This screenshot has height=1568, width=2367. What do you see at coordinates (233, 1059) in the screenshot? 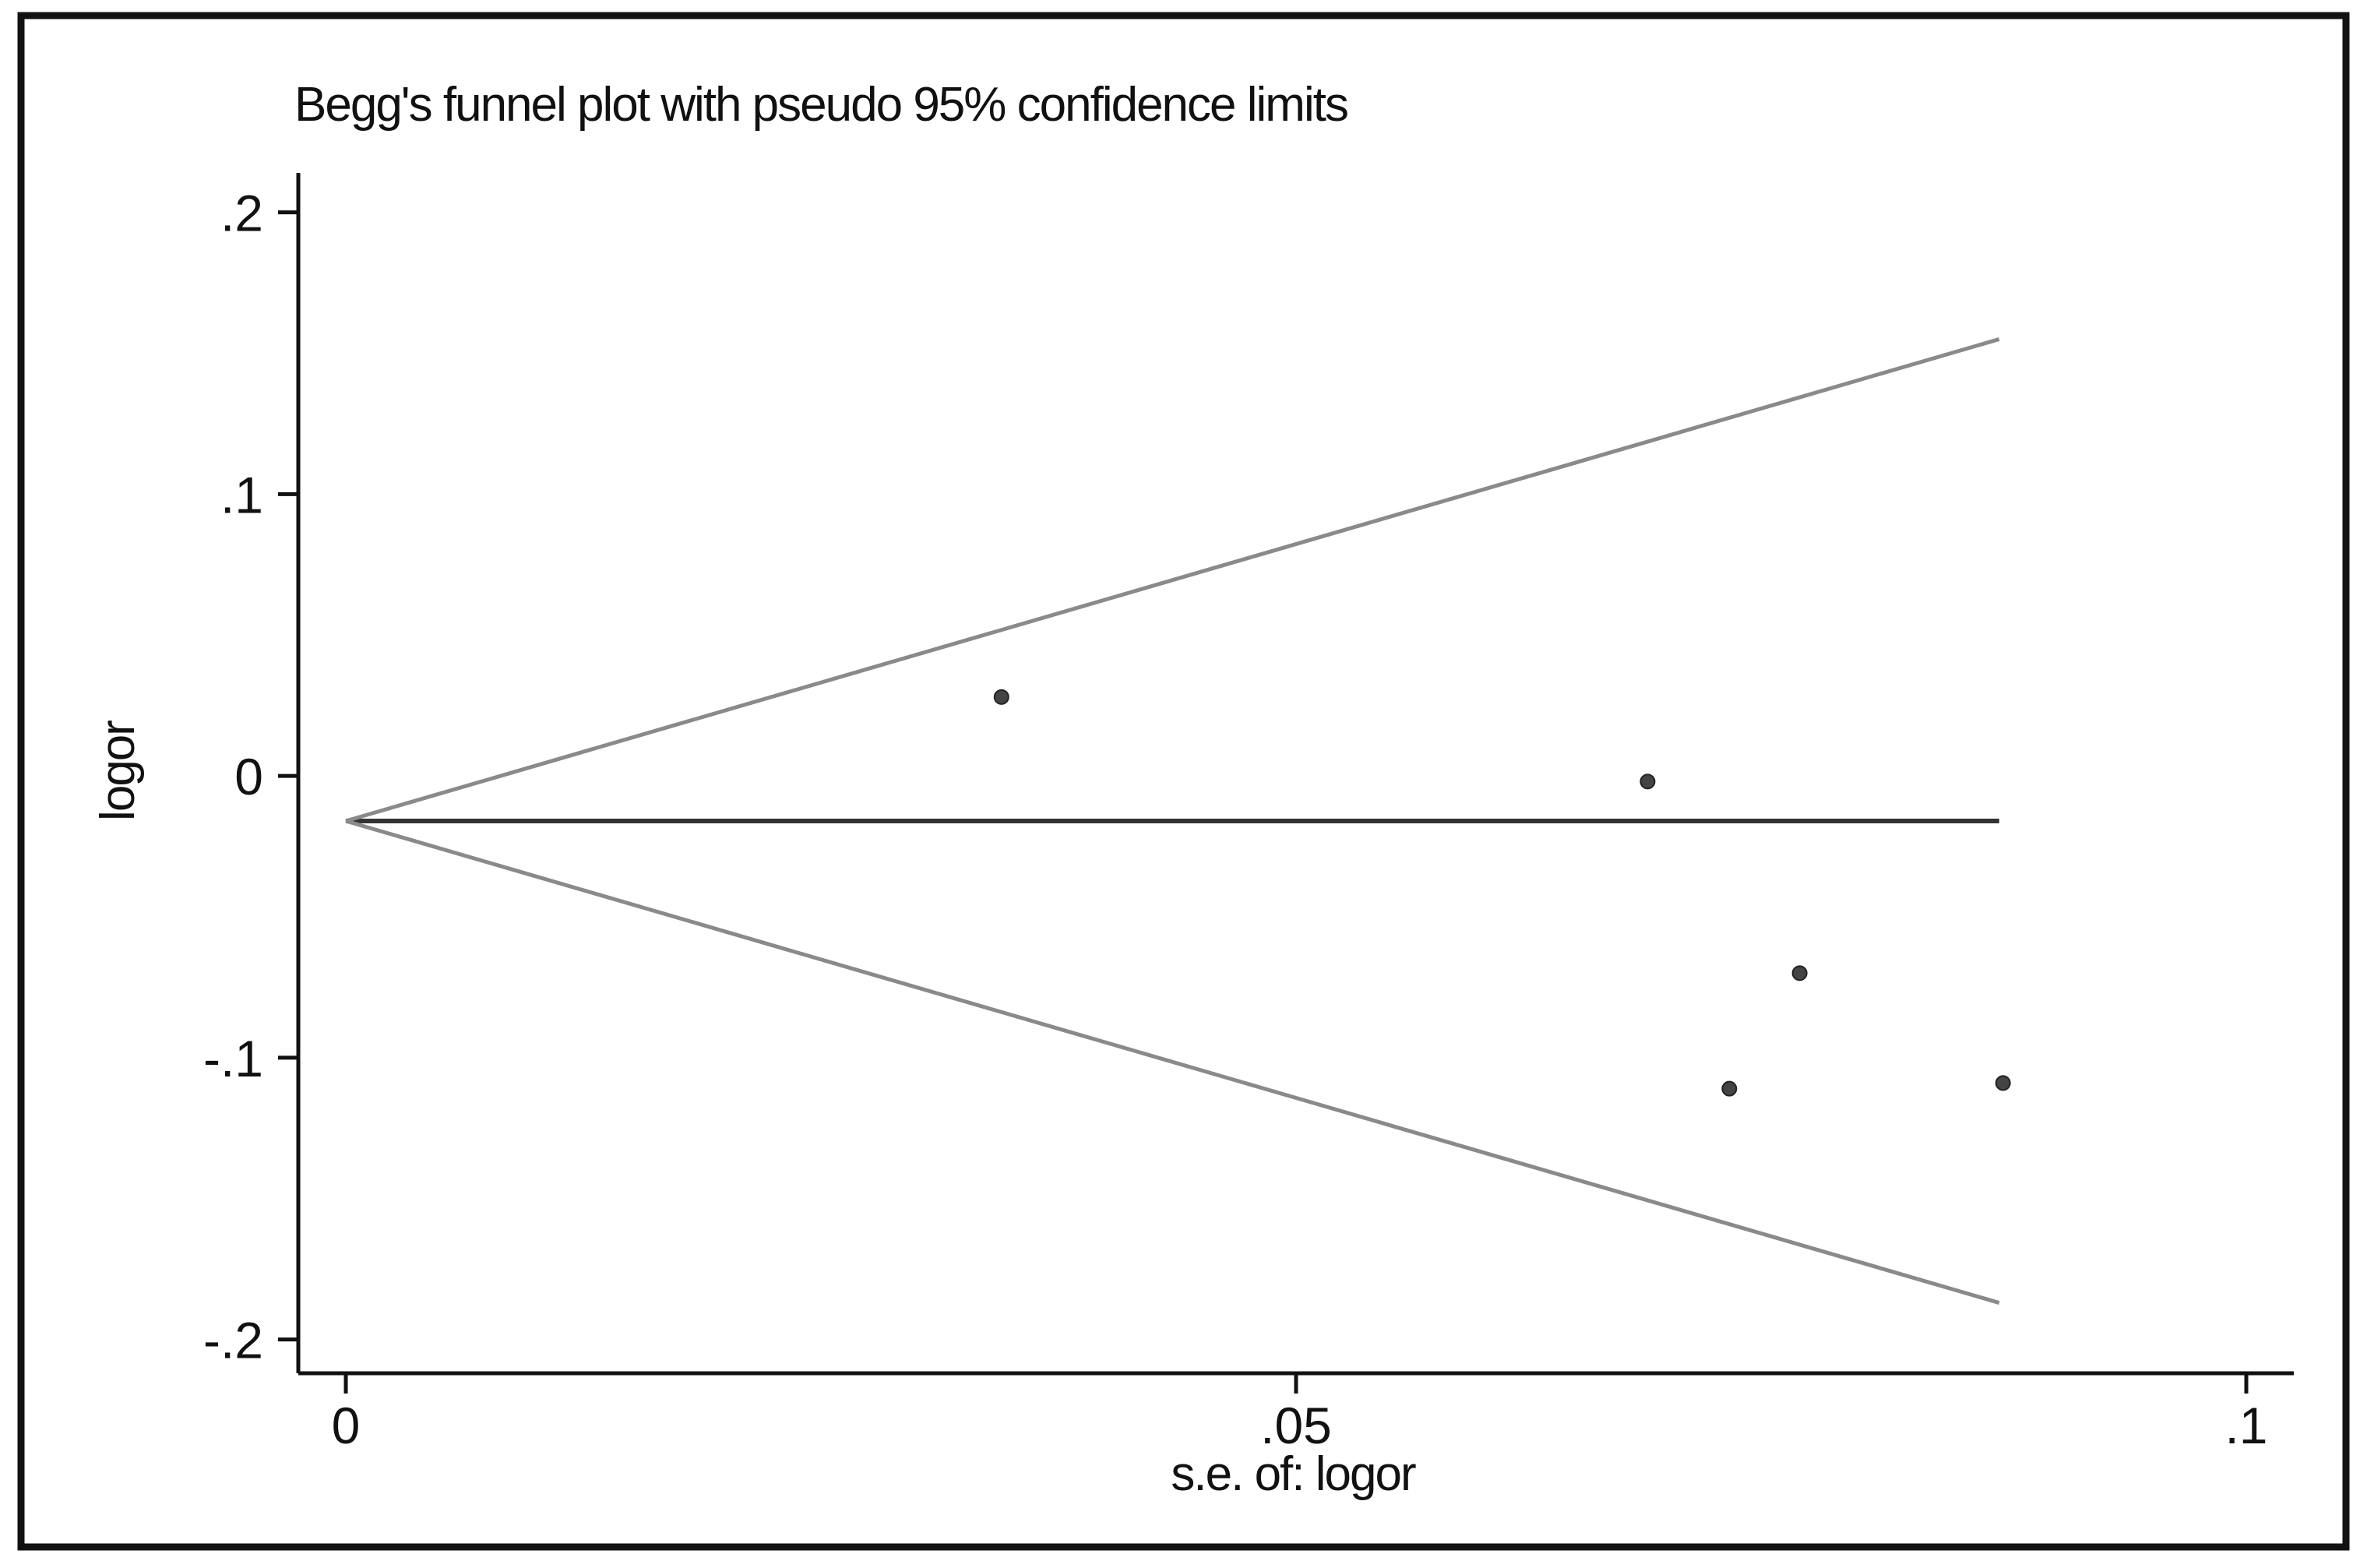
I see `y-tick-label: -.1` at bounding box center [233, 1059].